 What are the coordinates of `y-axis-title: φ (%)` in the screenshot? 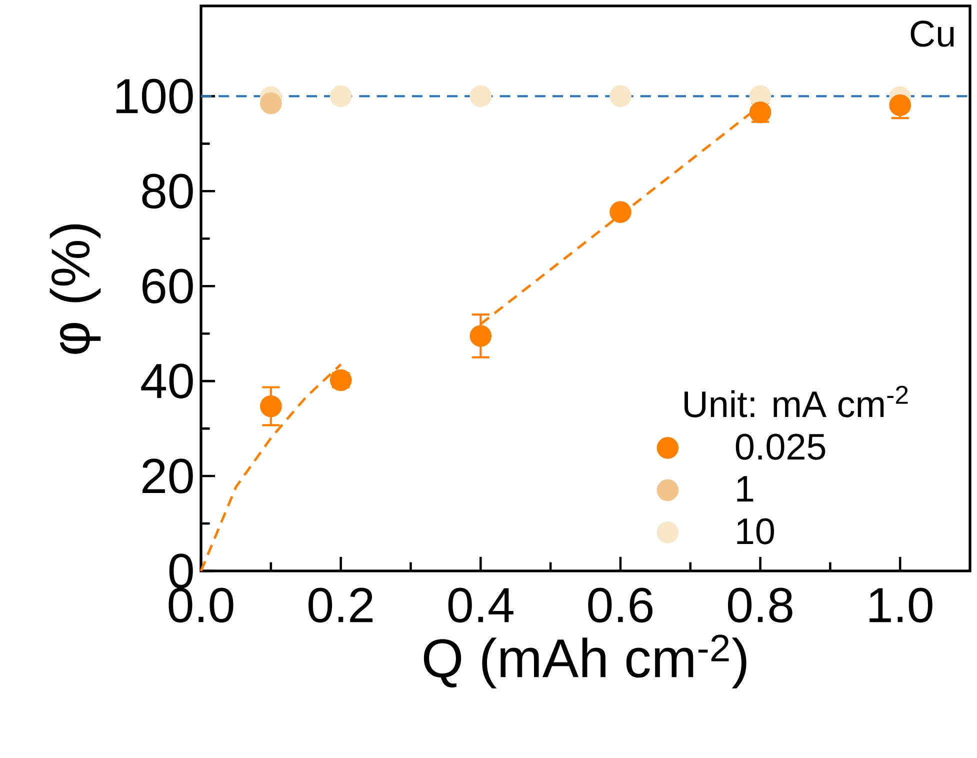 It's located at (75, 289).